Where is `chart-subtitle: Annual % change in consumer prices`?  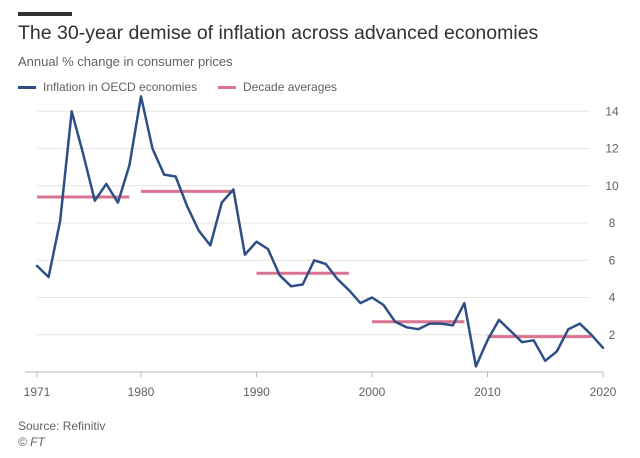
chart-subtitle: Annual % change in consumer prices is located at coordinates (125, 61).